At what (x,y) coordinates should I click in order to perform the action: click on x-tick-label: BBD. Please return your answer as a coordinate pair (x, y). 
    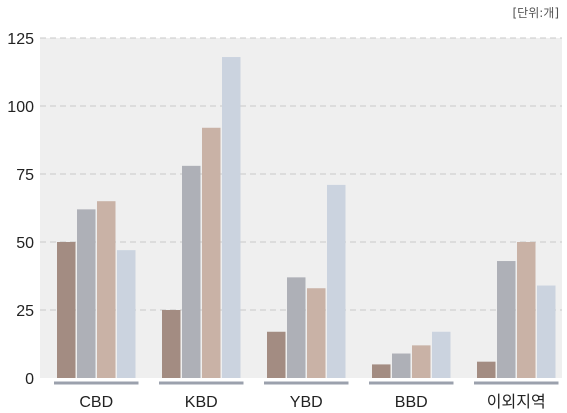
    Looking at the image, I should click on (411, 402).